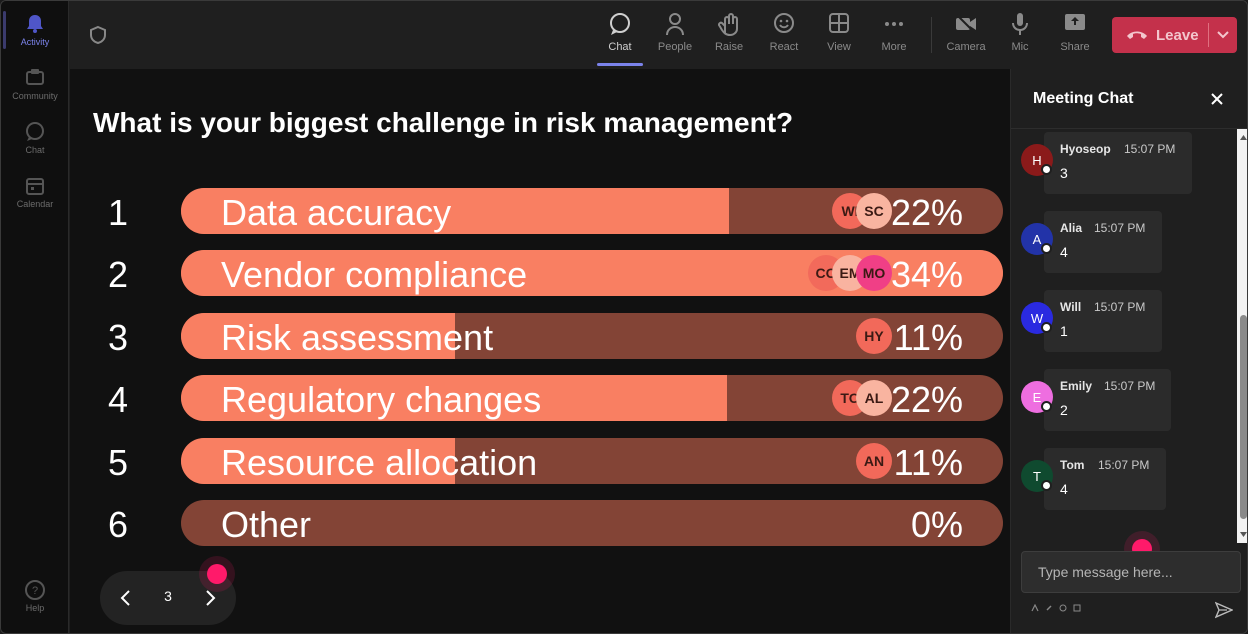  What do you see at coordinates (675, 47) in the screenshot?
I see `people-button-label: People` at bounding box center [675, 47].